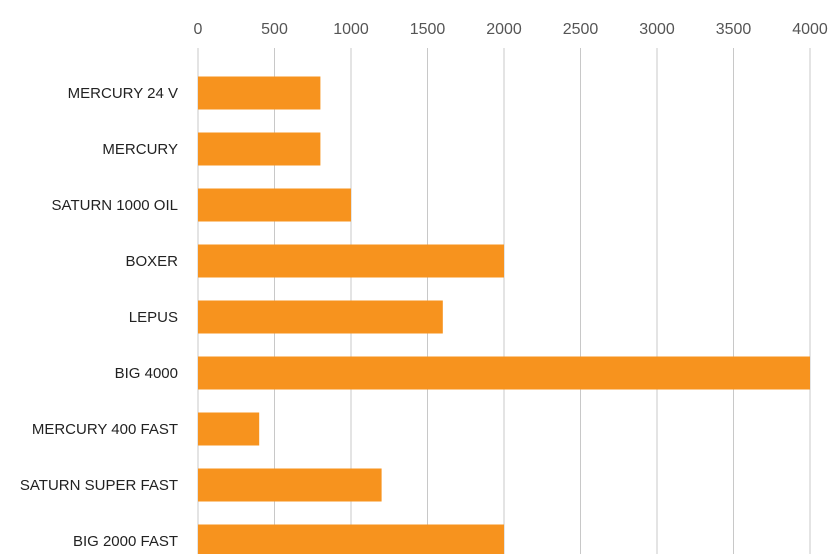 The height and width of the screenshot is (554, 833). What do you see at coordinates (146, 373) in the screenshot?
I see `category-label: BIG 4000` at bounding box center [146, 373].